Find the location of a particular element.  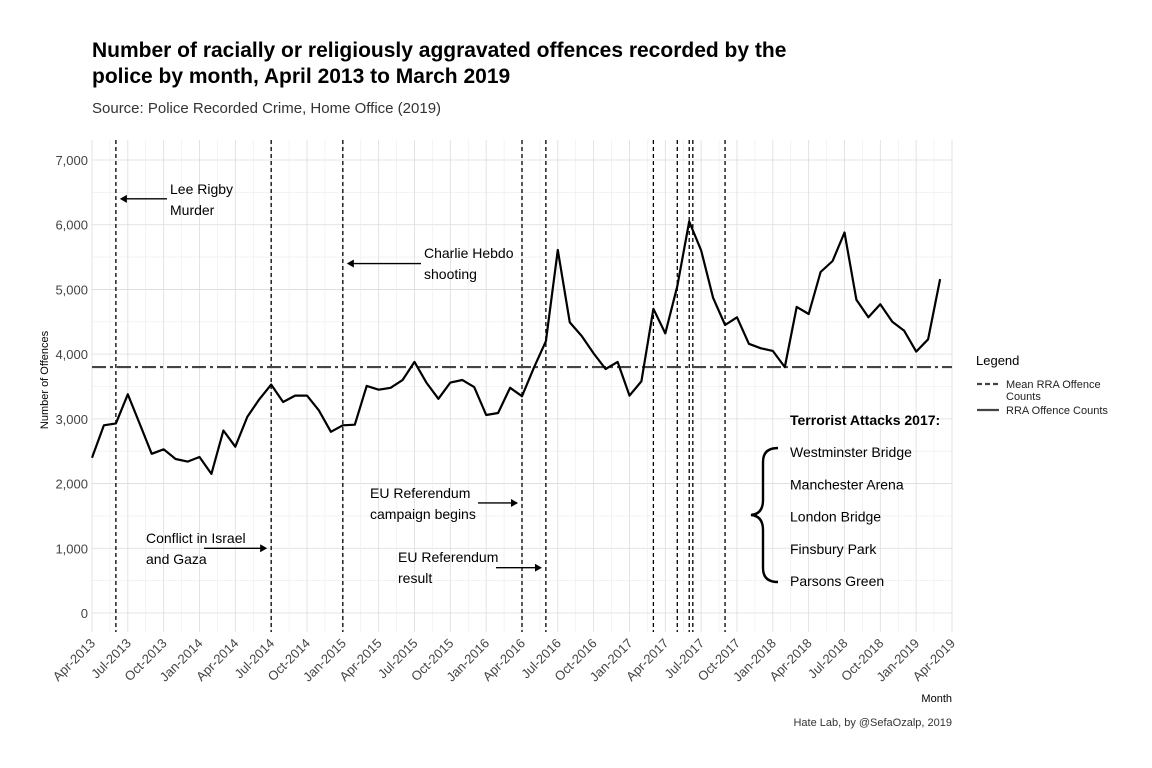

legend-label: Mean RRA Offence is located at coordinates (1053, 385).